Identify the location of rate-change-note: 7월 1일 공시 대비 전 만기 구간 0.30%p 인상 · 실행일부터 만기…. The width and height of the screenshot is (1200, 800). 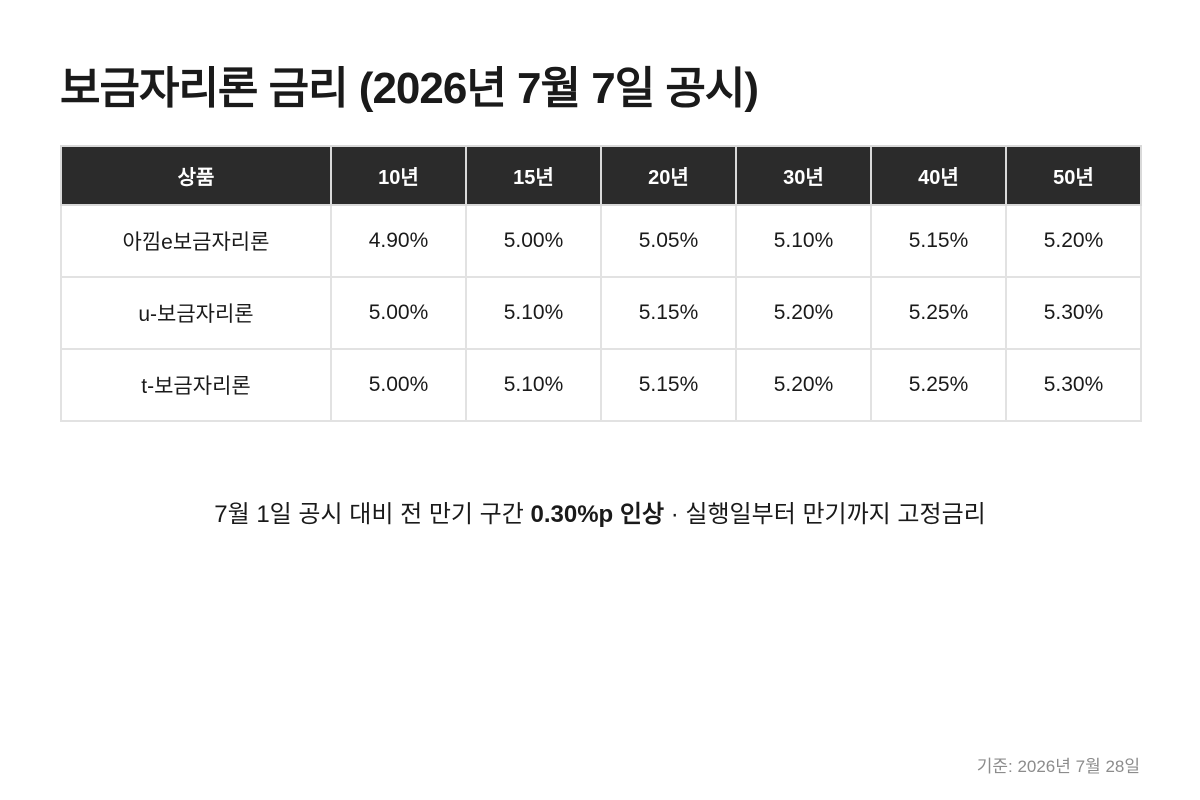
(600, 511).